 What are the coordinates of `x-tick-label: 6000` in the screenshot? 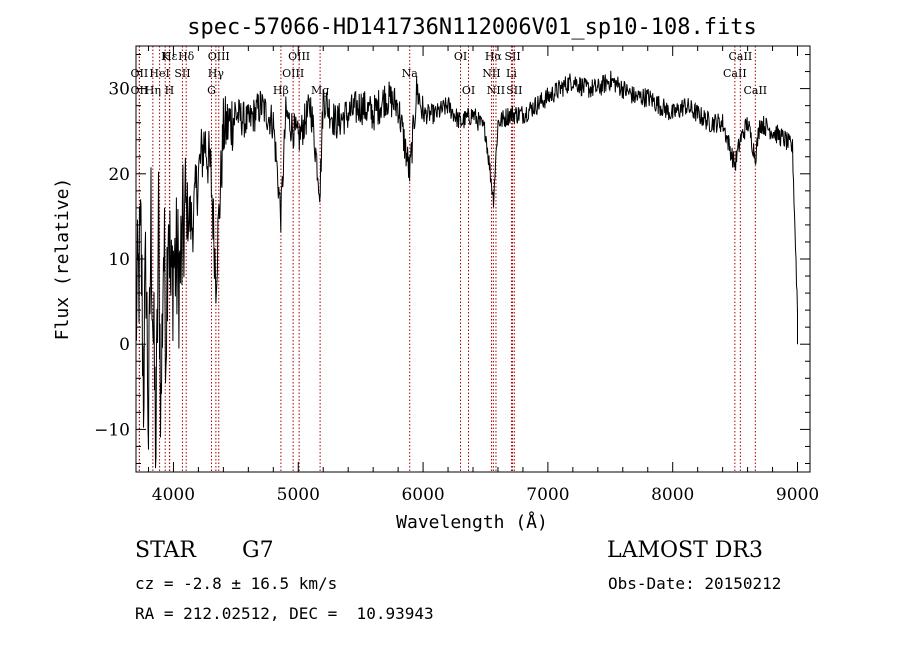 It's located at (422, 495).